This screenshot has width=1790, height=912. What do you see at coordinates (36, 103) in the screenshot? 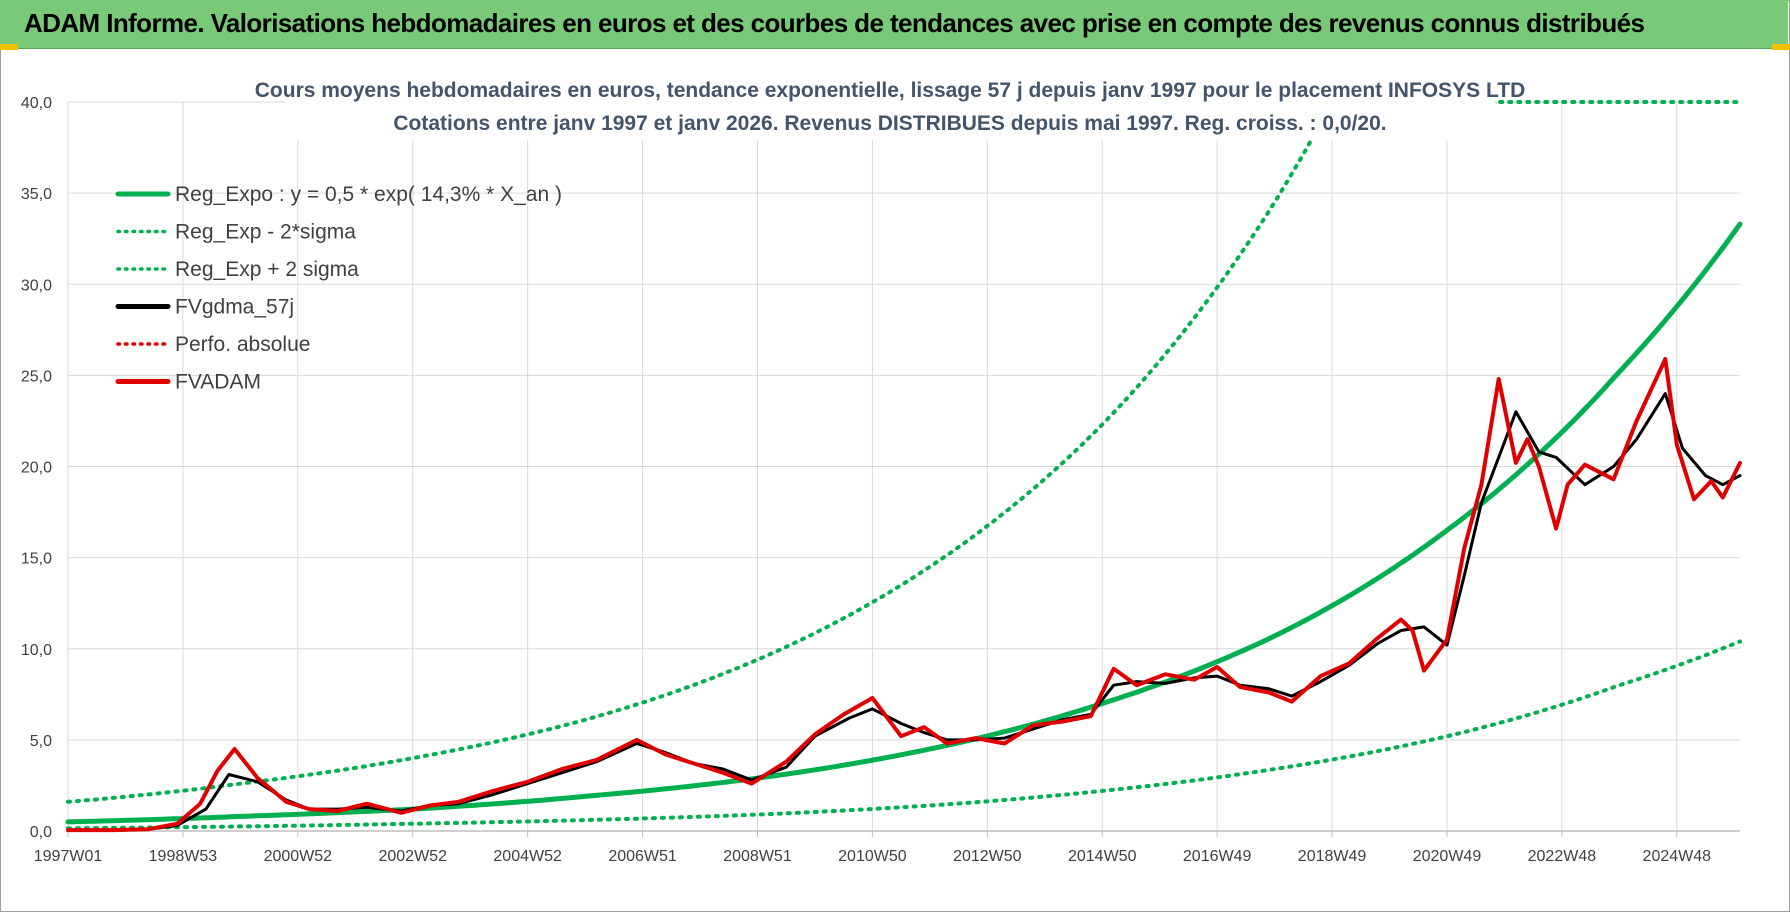
I see `y-tick-label: 40,0` at bounding box center [36, 103].